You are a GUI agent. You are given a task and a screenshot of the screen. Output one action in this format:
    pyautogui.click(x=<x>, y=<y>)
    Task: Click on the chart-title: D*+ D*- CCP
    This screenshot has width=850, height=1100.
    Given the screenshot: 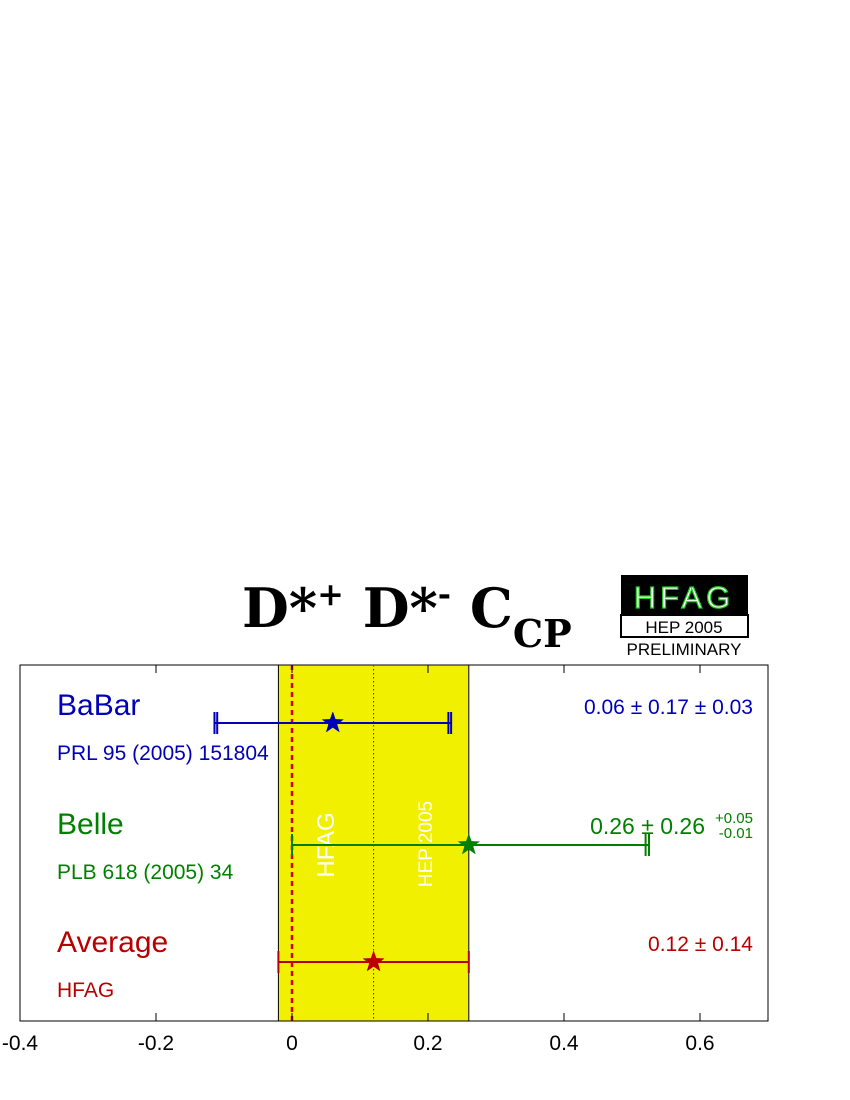 What is the action you would take?
    pyautogui.click(x=407, y=615)
    